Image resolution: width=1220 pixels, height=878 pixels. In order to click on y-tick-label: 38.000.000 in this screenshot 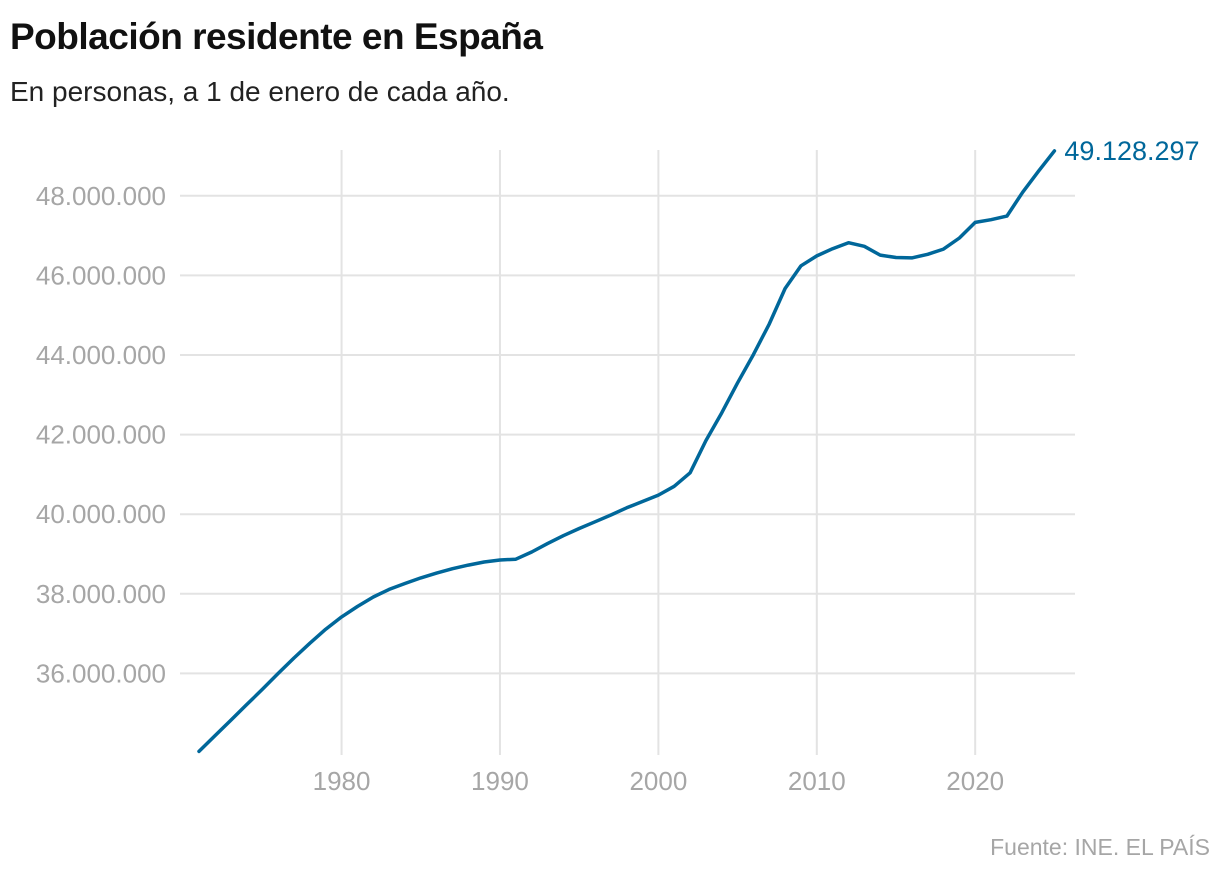, I will do `click(101, 594)`.